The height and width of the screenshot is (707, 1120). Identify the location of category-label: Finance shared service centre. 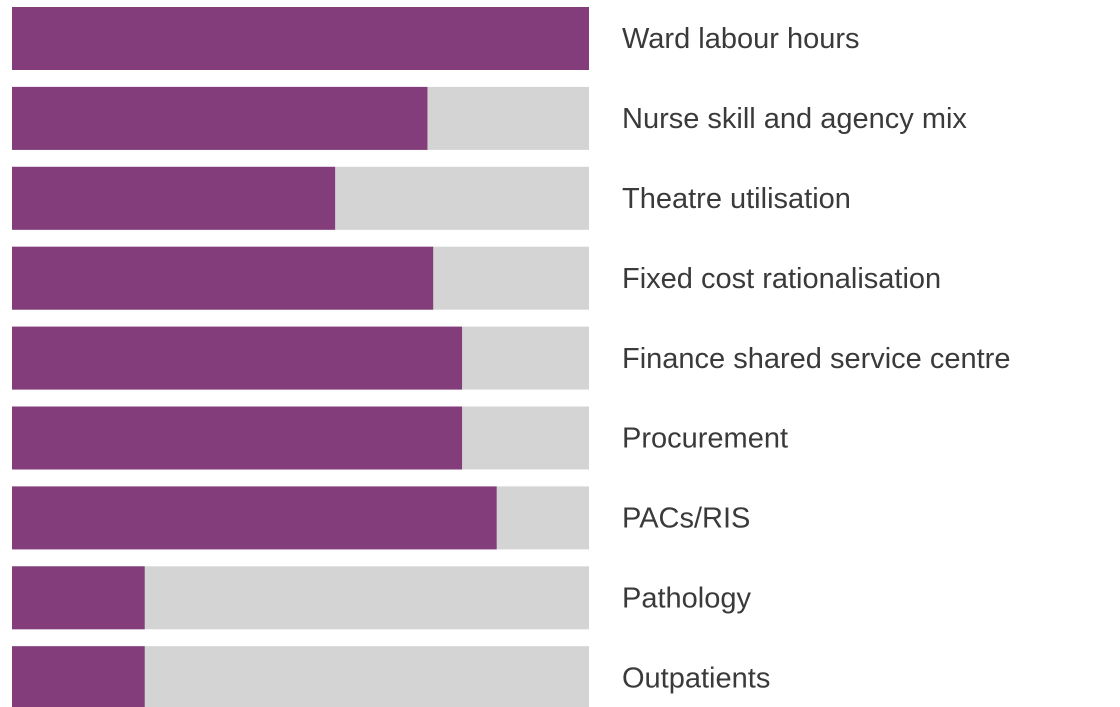
(816, 359).